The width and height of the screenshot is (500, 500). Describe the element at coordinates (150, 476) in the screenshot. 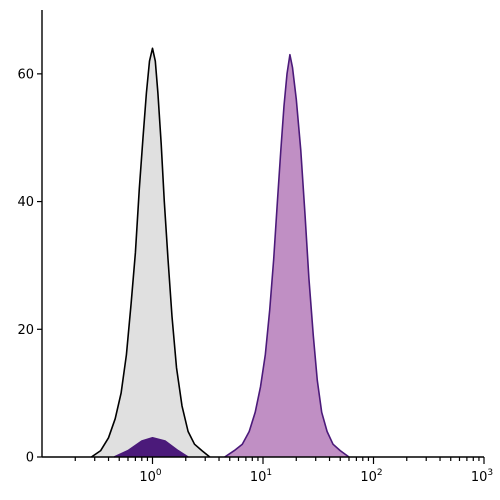

I see `x-tick-label: 10⁰` at that location.